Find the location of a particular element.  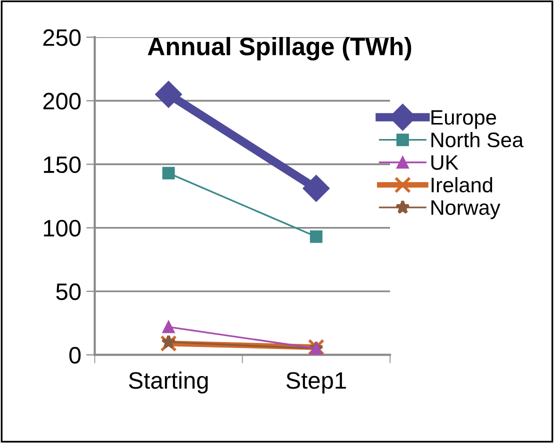

y-tick-label: 0 is located at coordinates (75, 355).